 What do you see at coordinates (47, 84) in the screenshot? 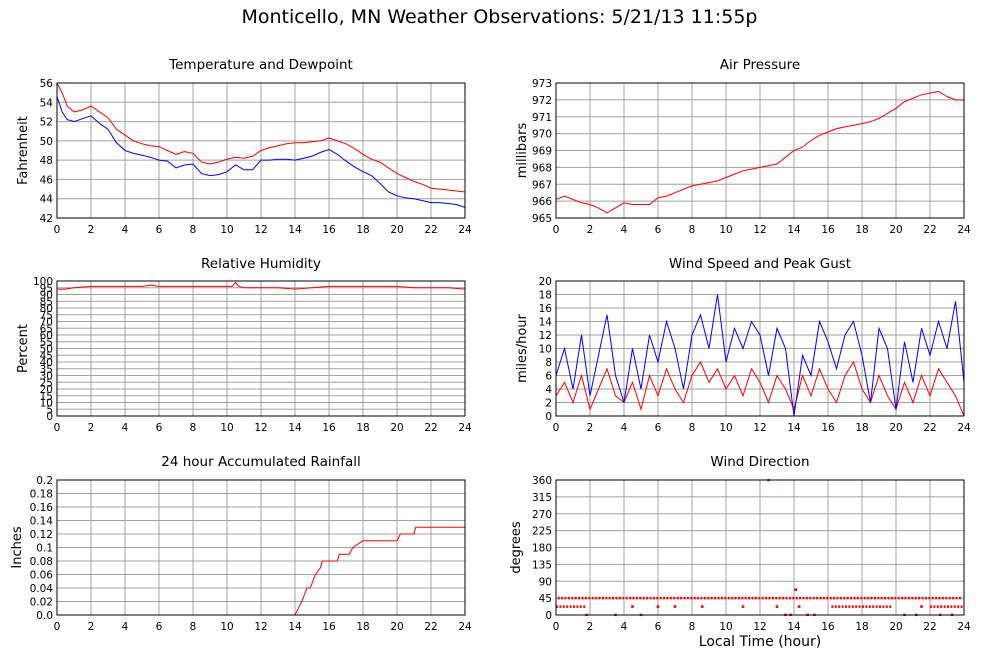
I see `y-tick-label: 56` at bounding box center [47, 84].